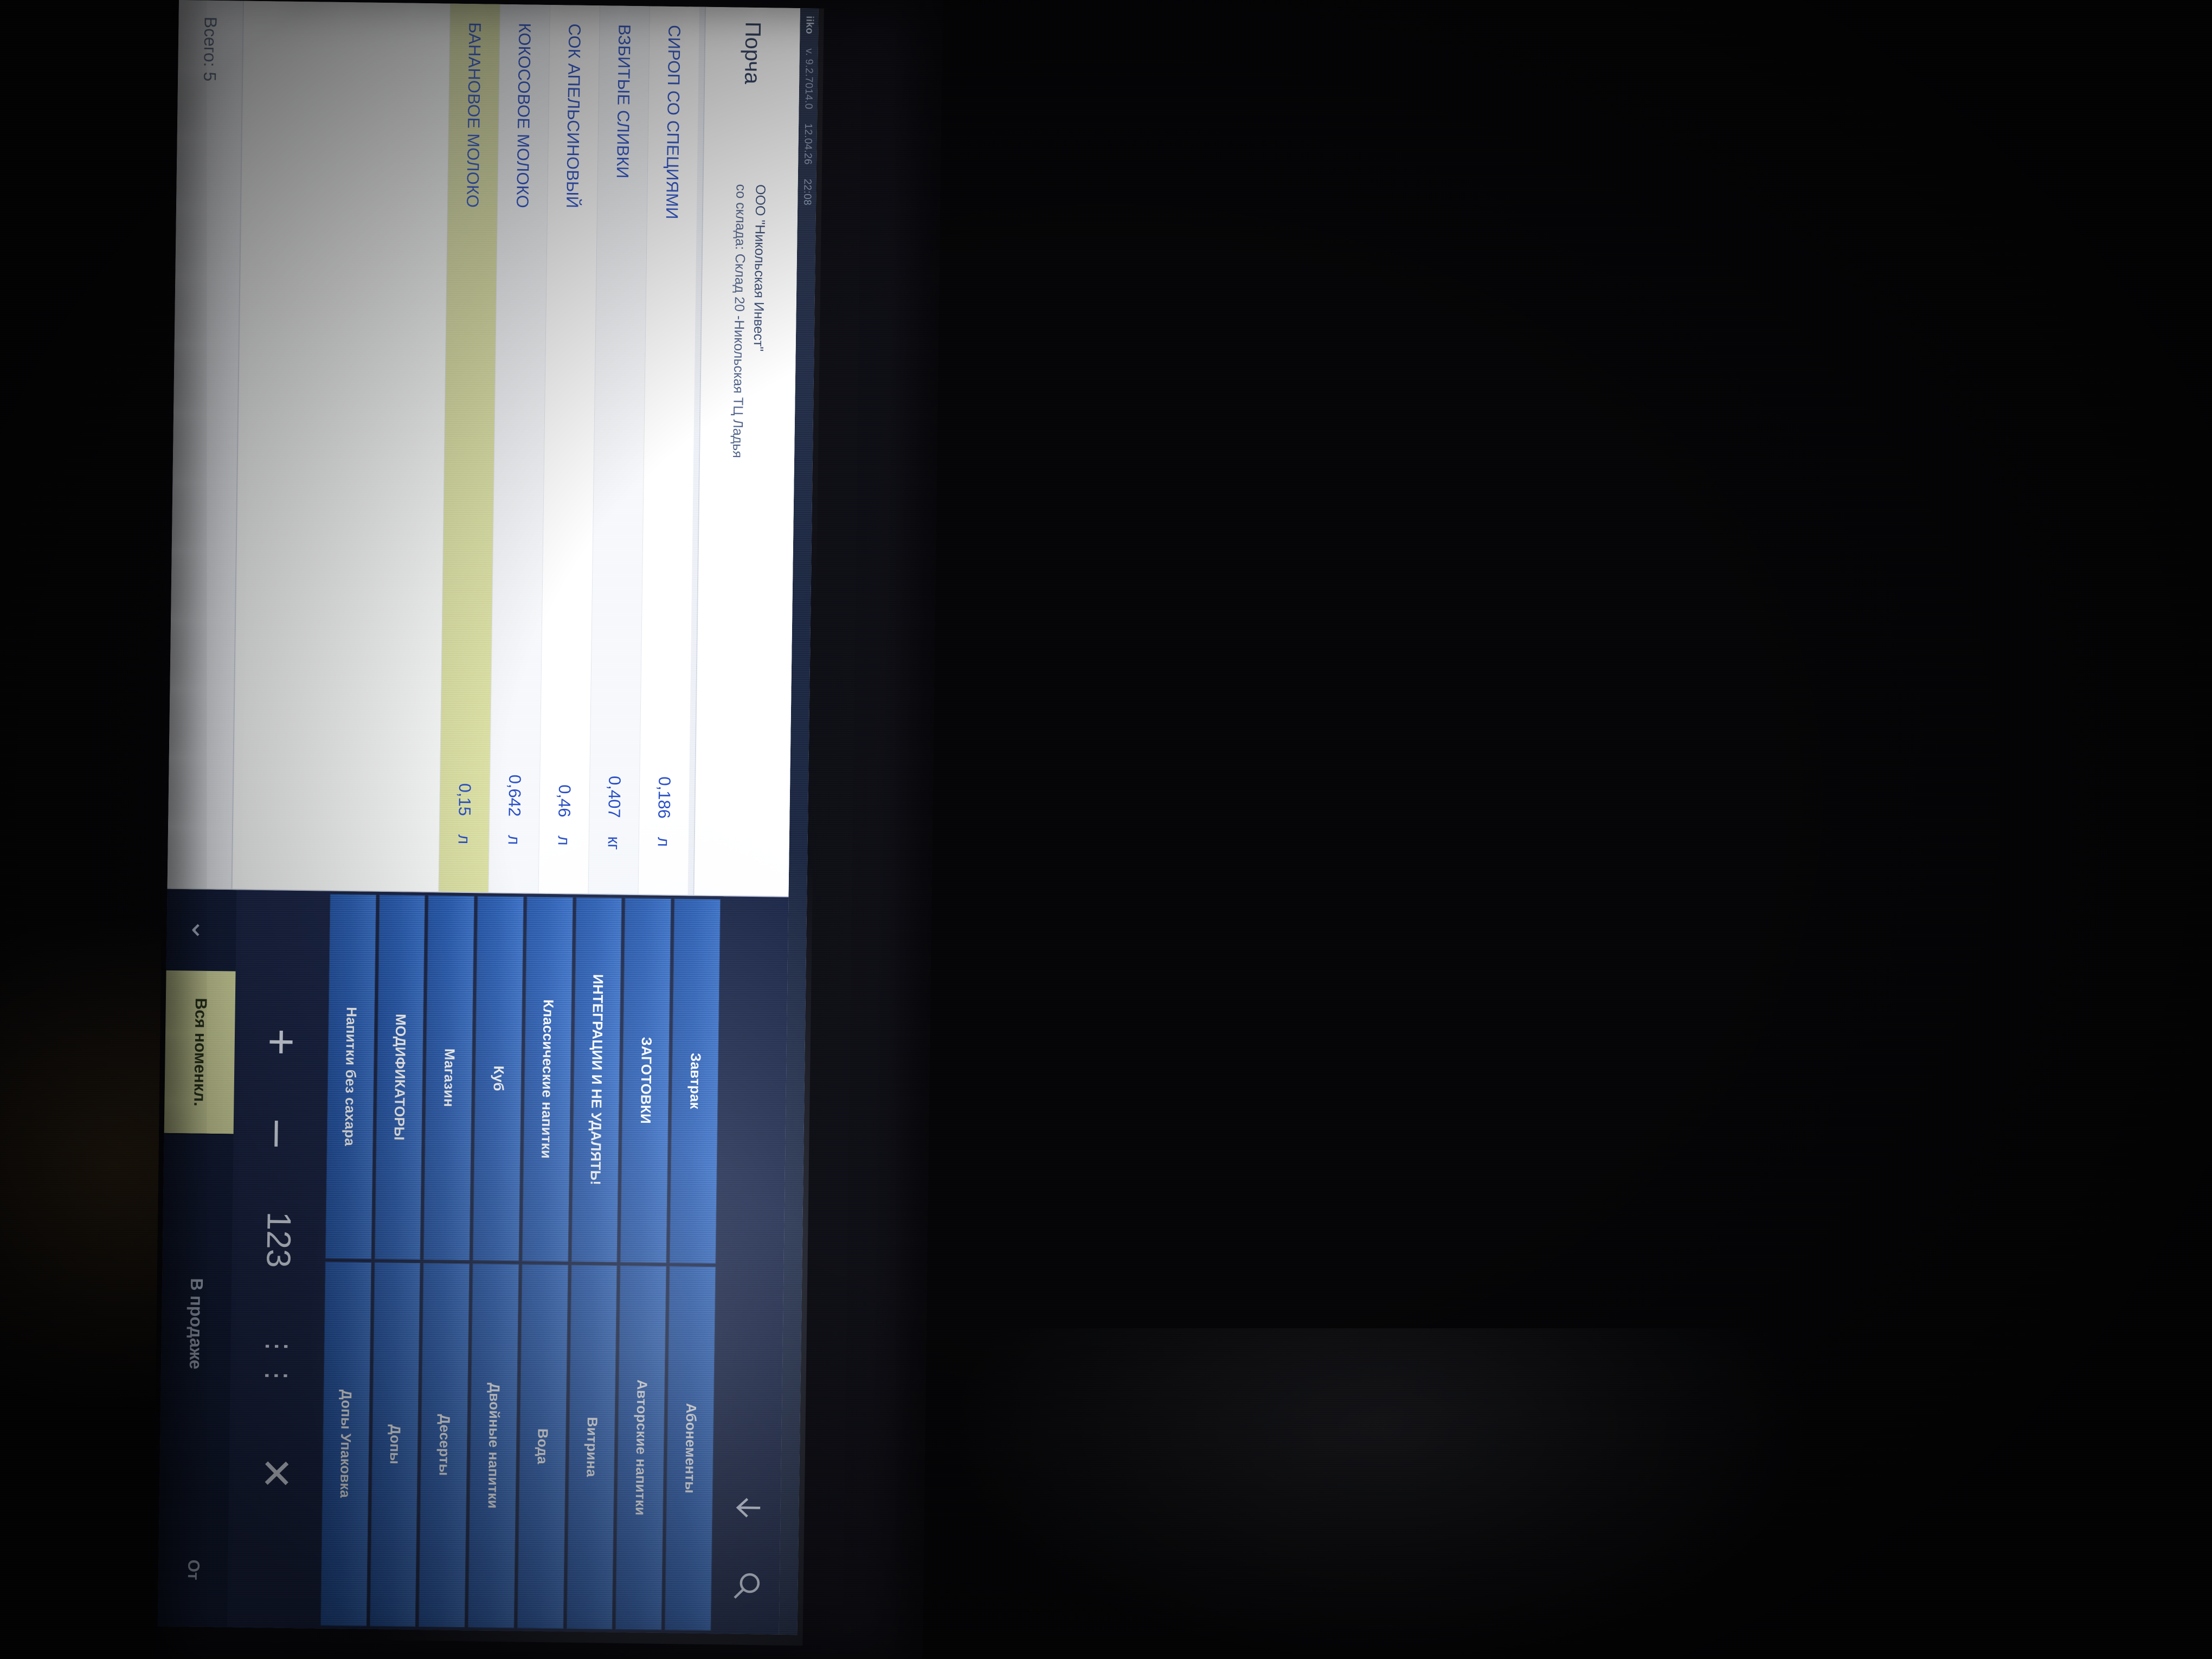 The width and height of the screenshot is (2212, 1659). Describe the element at coordinates (623, 101) in the screenshot. I see `product-name: ВЗБИТЫЕ СЛИВКИ` at that location.